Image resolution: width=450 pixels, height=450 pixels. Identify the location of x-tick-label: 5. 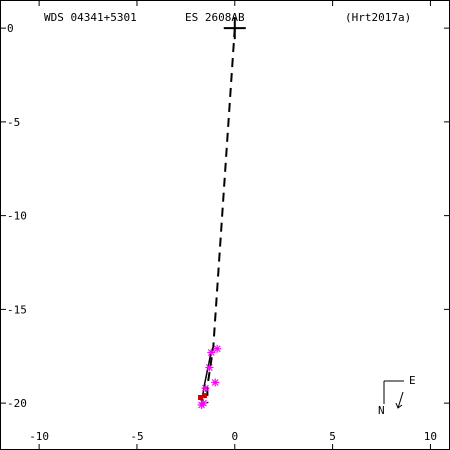
(332, 436).